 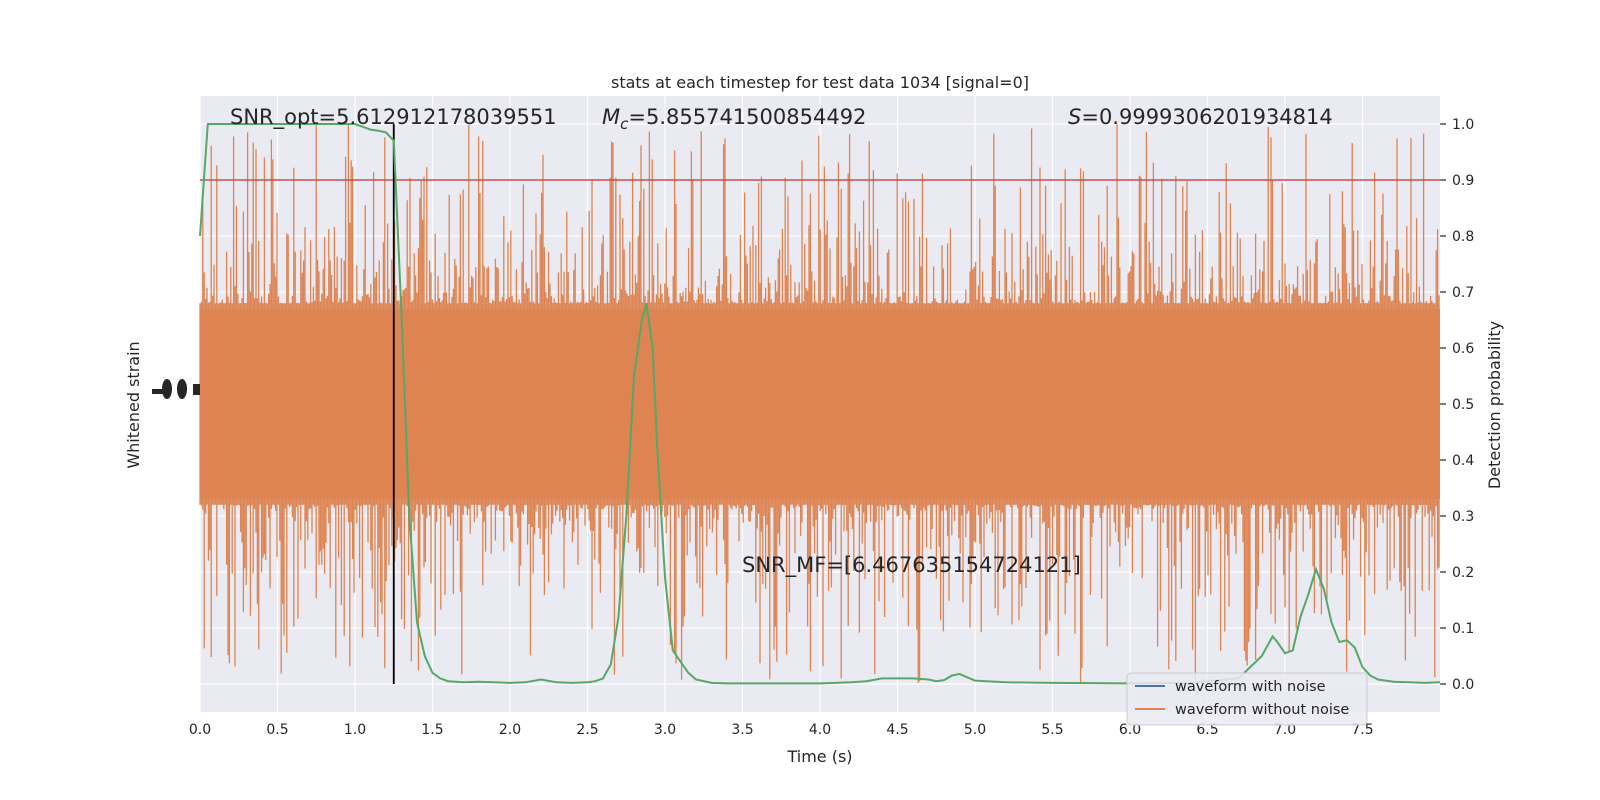 What do you see at coordinates (1463, 685) in the screenshot?
I see `y-tick-label-0: 0.0` at bounding box center [1463, 685].